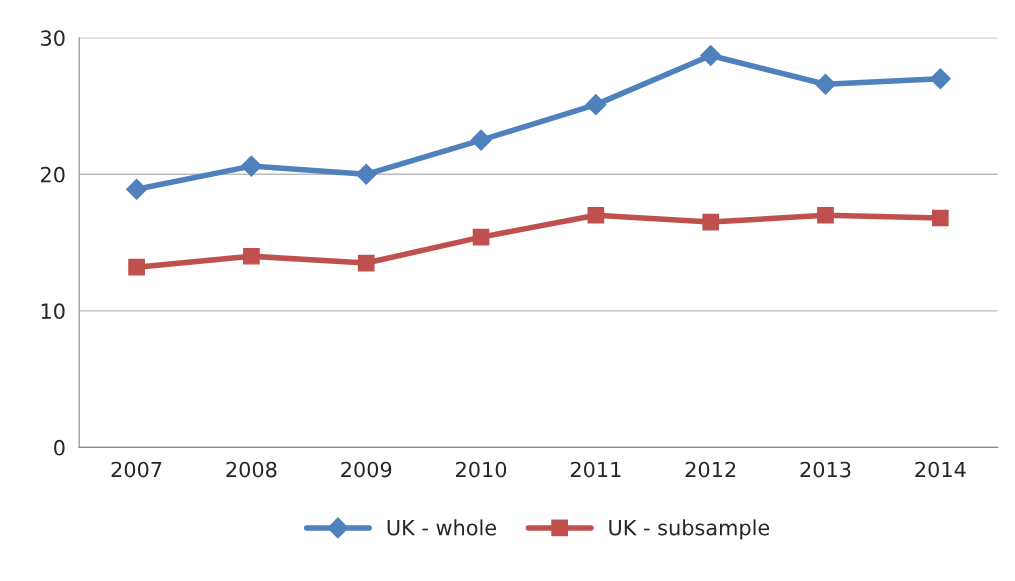  Describe the element at coordinates (689, 529) in the screenshot. I see `legend-label: UK - subsample` at that location.